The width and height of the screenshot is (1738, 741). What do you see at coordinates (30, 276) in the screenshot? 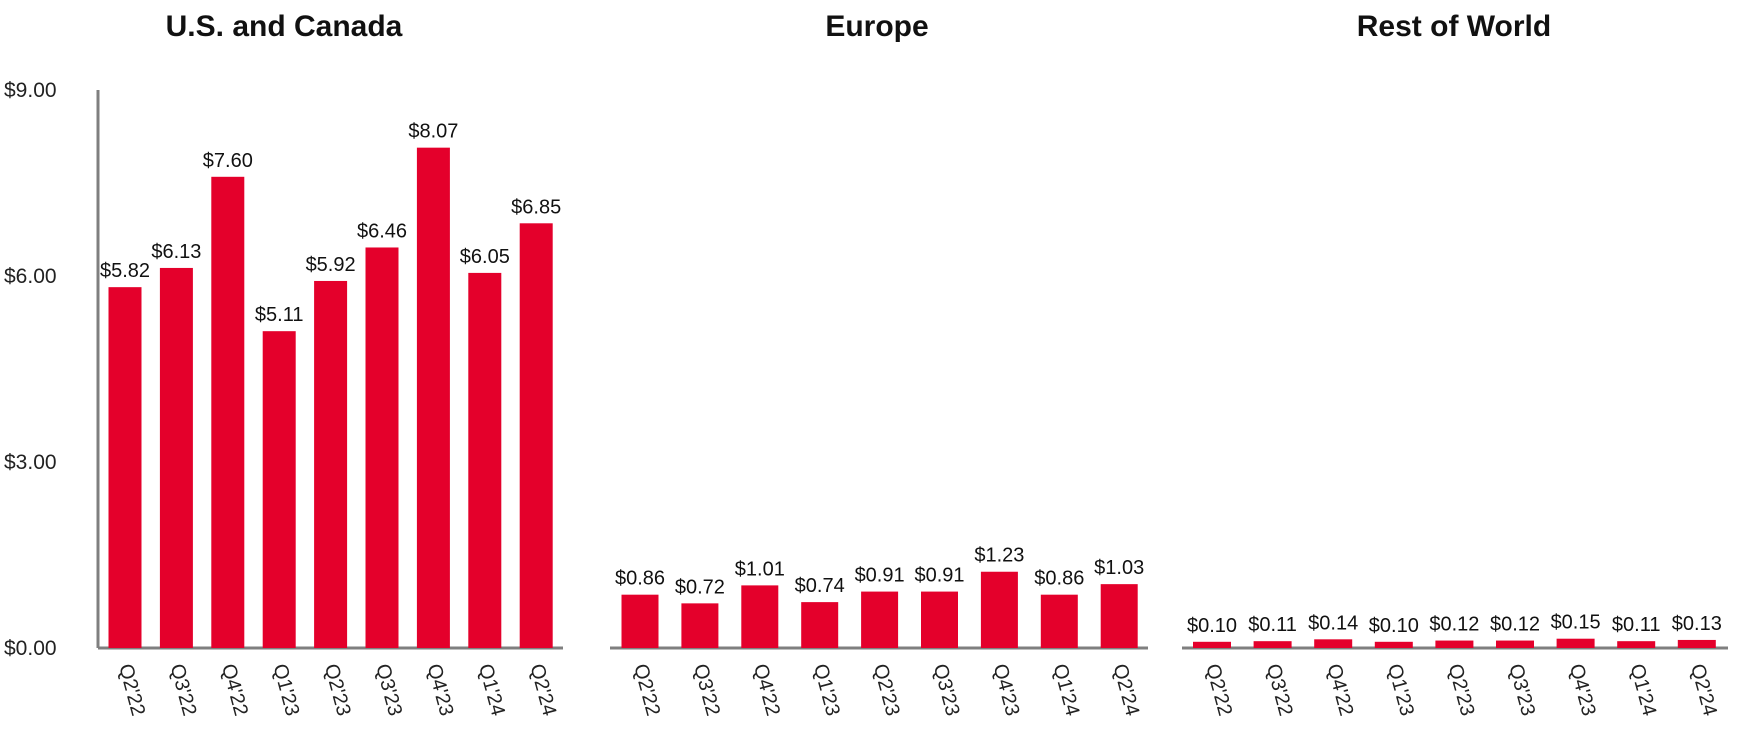
I see `y-tick-label: $6.00` at bounding box center [30, 276].